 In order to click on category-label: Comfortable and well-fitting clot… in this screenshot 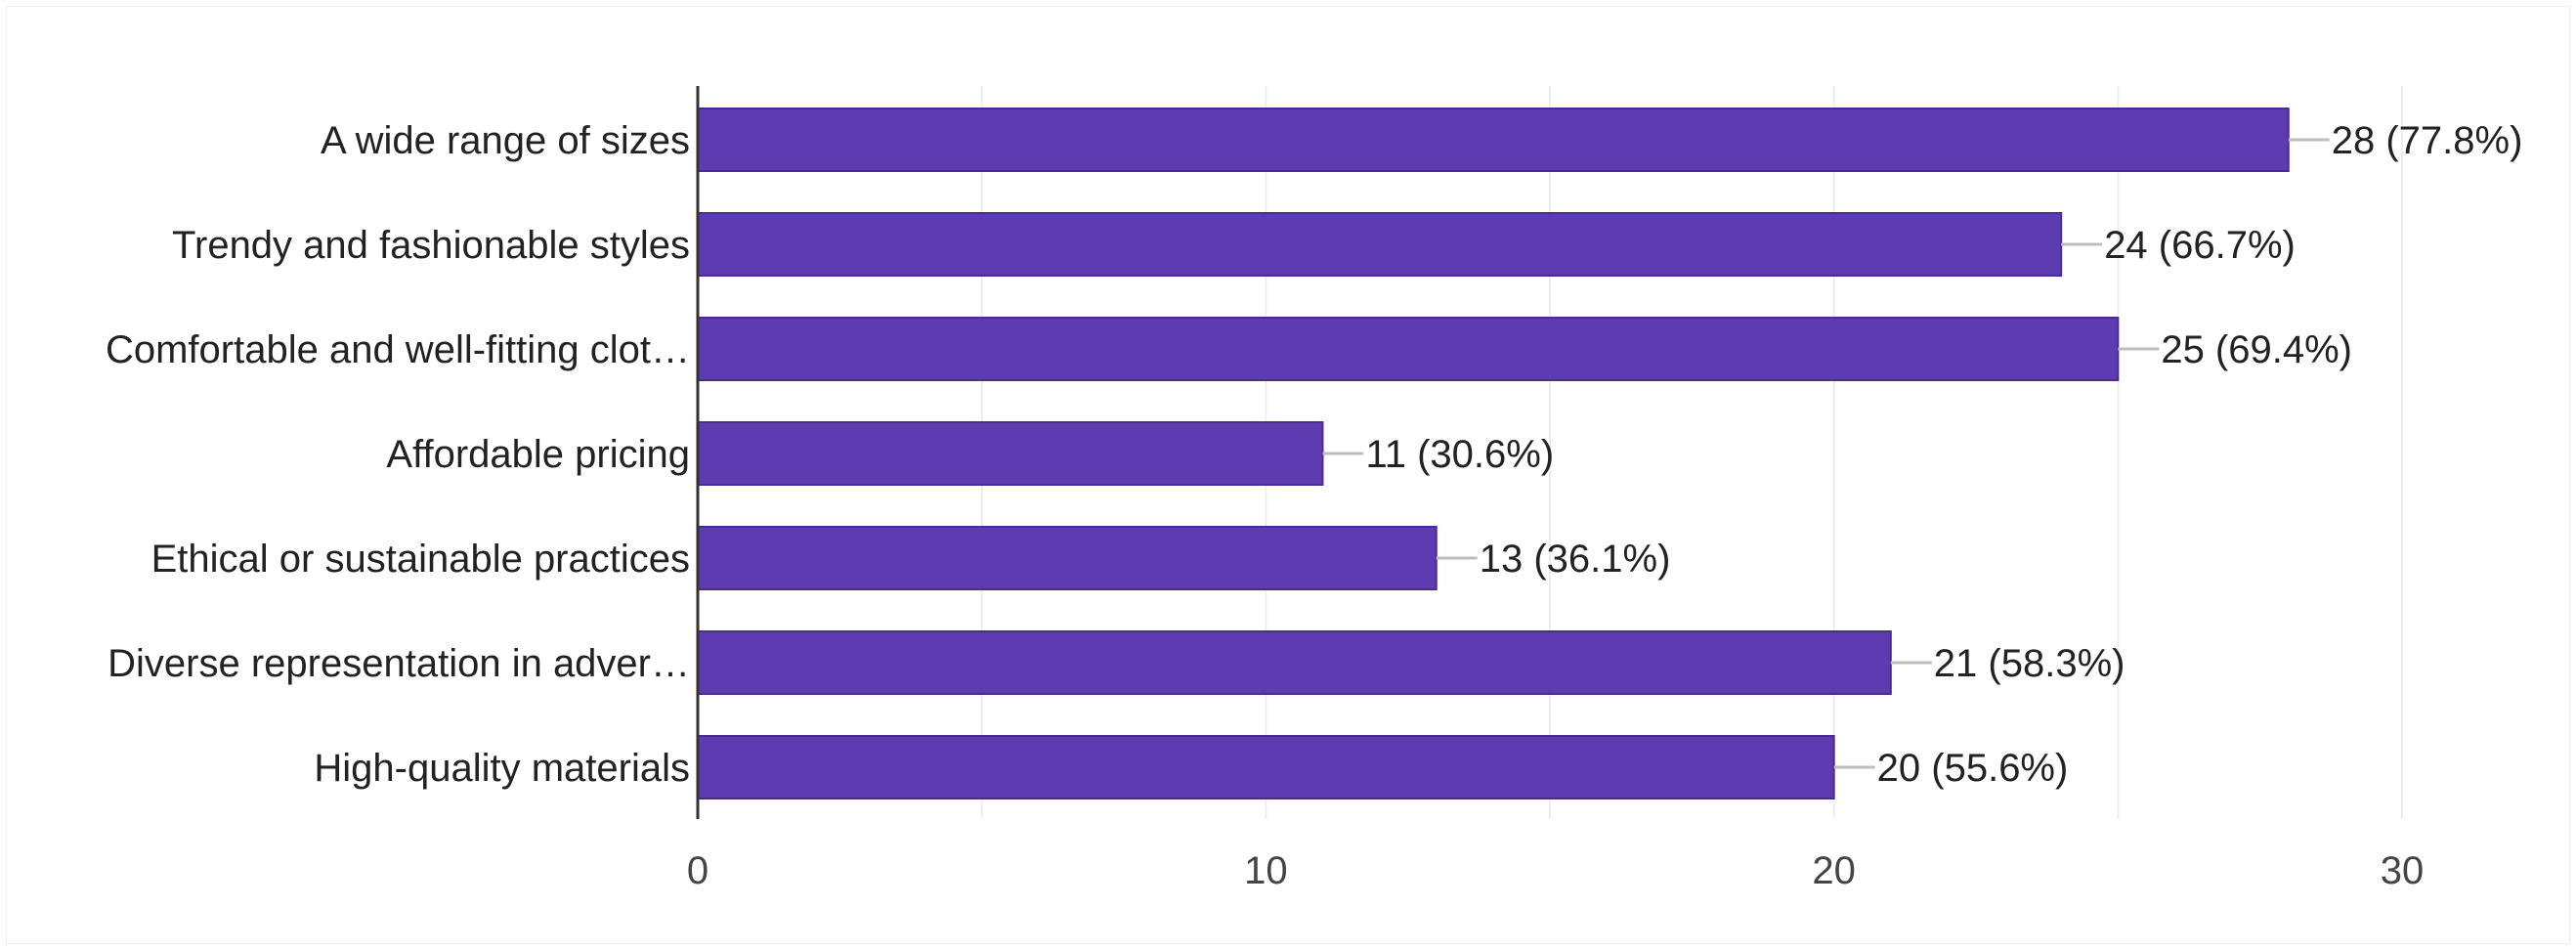, I will do `click(398, 349)`.